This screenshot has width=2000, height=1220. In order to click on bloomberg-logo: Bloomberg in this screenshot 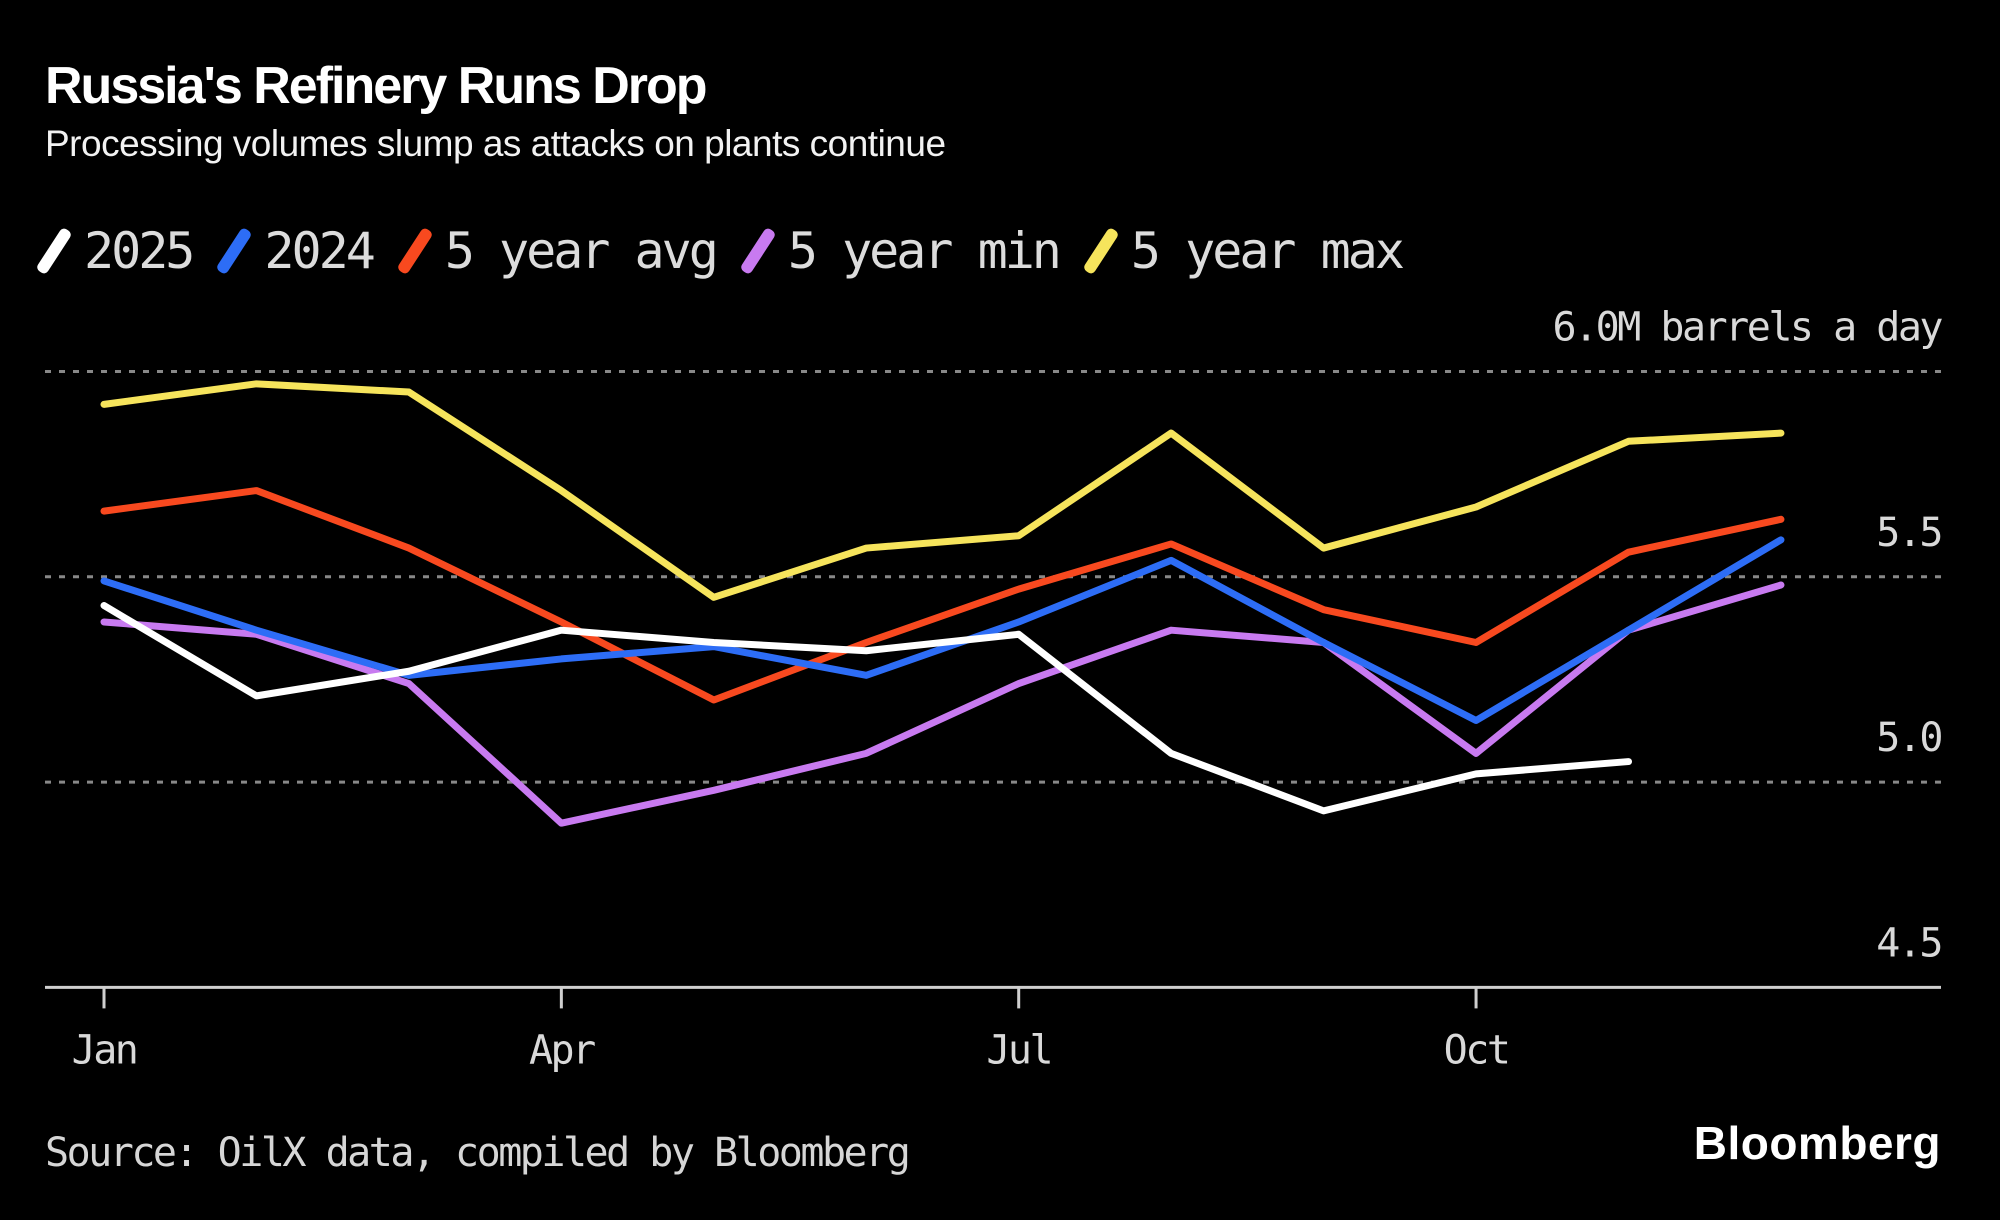, I will do `click(1817, 1143)`.